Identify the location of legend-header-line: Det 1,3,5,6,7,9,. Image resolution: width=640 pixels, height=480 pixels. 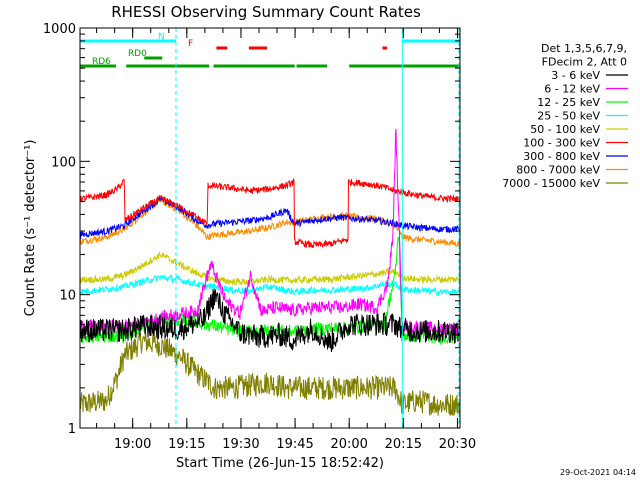
(584, 48).